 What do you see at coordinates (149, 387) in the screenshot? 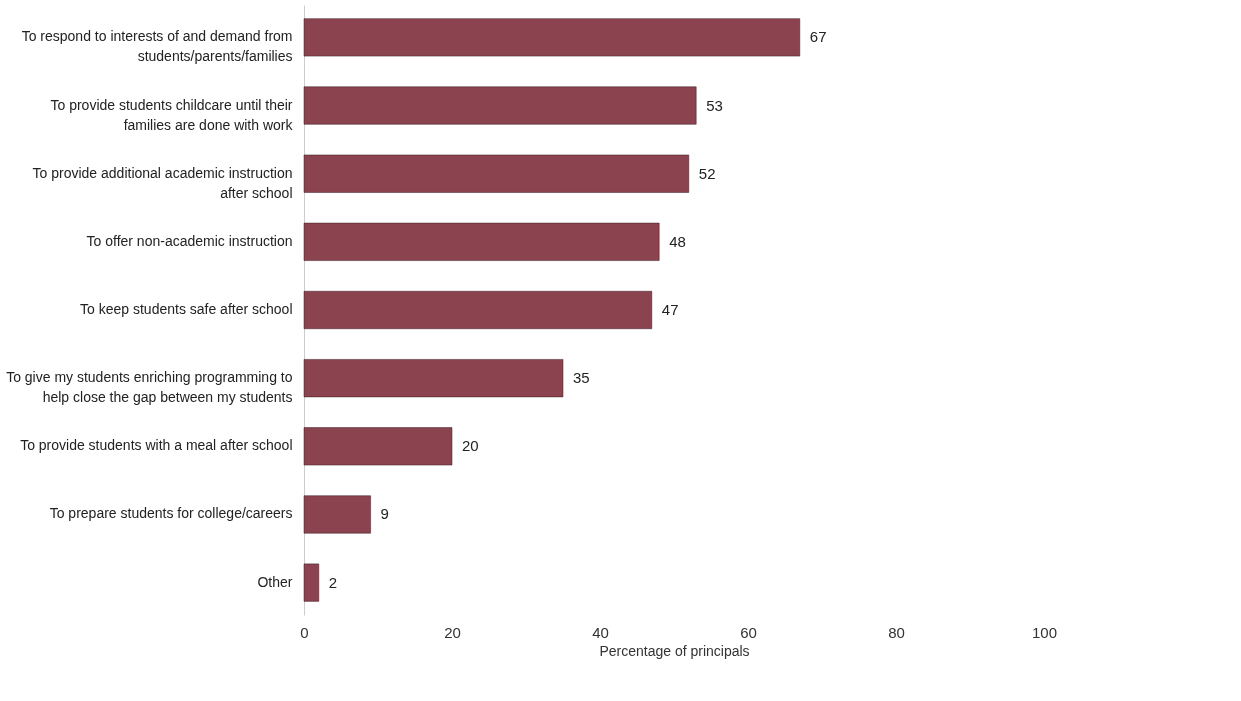
I see `y-tick-label: To give my students enriching programming to help close the gap between my students` at bounding box center [149, 387].